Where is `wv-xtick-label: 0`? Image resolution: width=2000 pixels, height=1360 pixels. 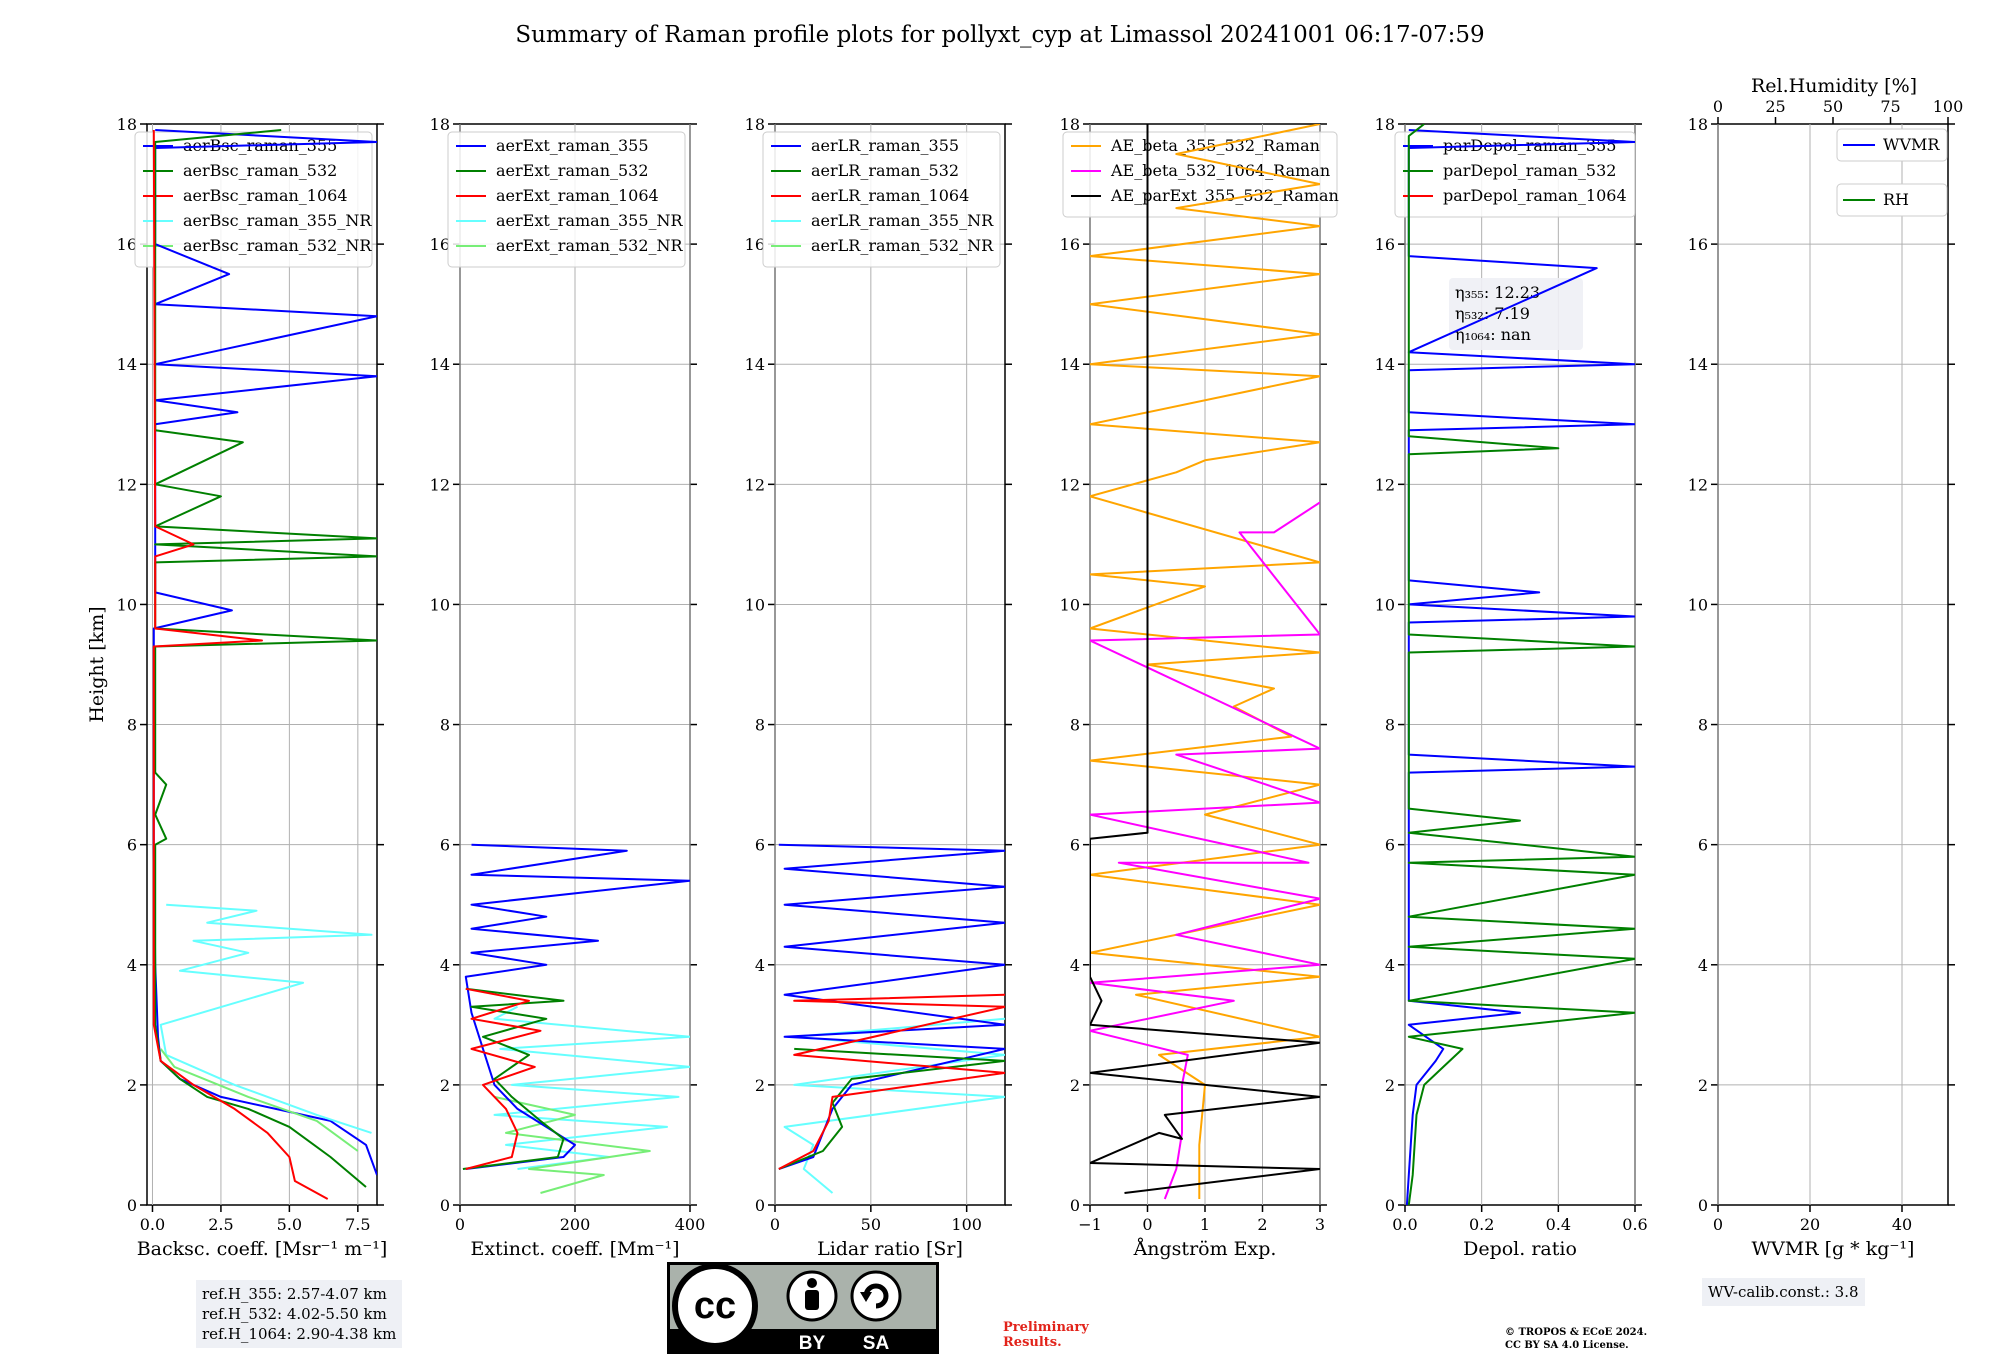
wv-xtick-label: 0 is located at coordinates (1718, 1224).